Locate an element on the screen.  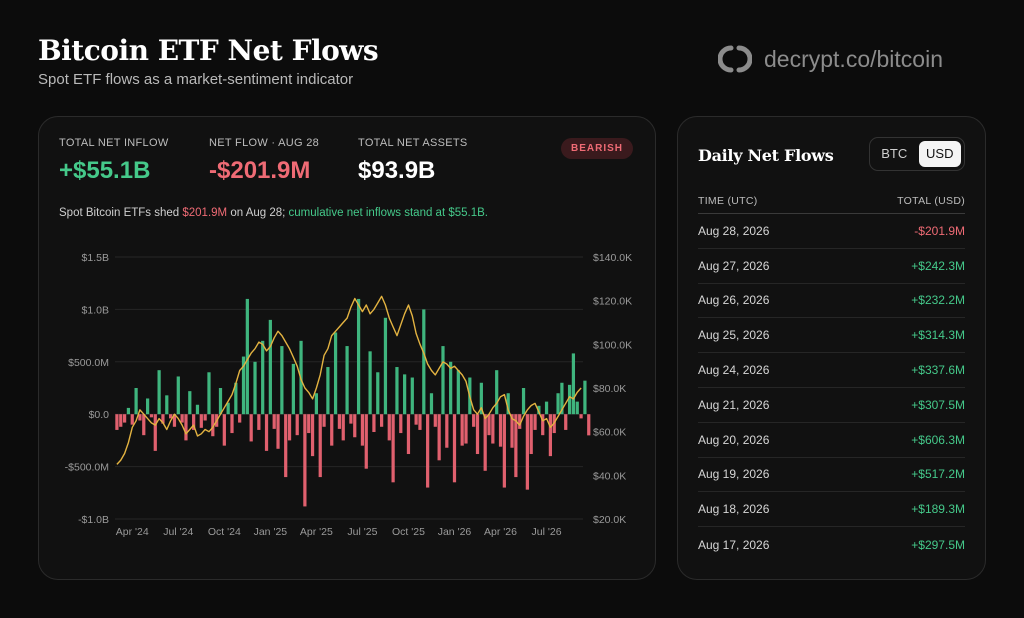
row-value: +$606.3M is located at coordinates (938, 439).